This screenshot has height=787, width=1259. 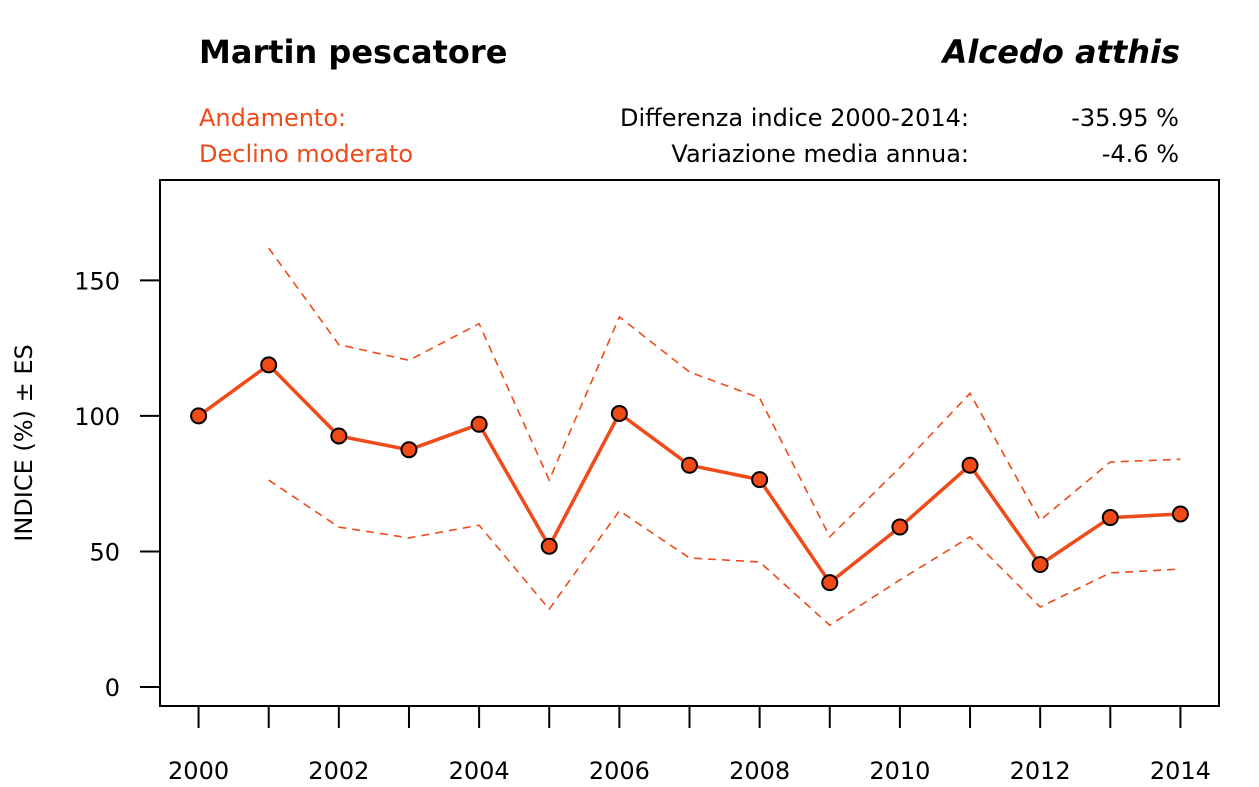 I want to click on lower-error-line, so click(x=724, y=553).